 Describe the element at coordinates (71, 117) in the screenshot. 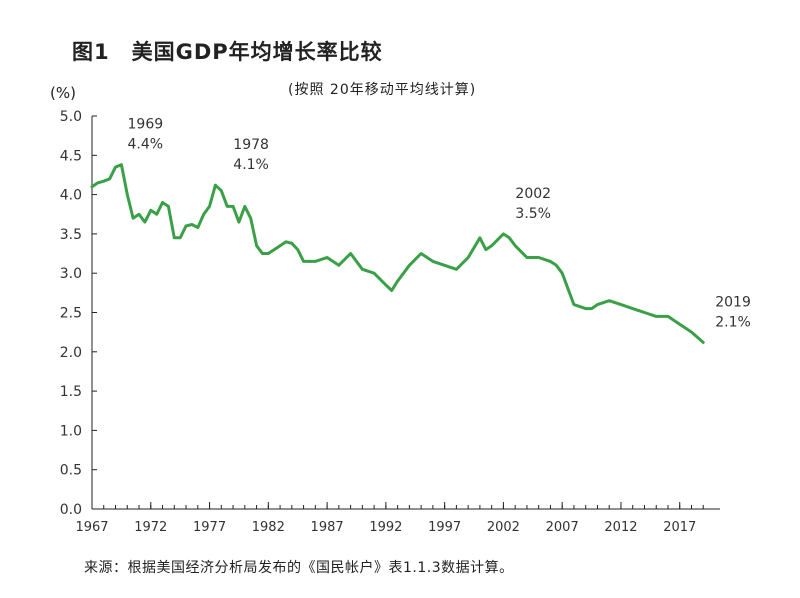

I see `y-tick-label: 5.0` at that location.